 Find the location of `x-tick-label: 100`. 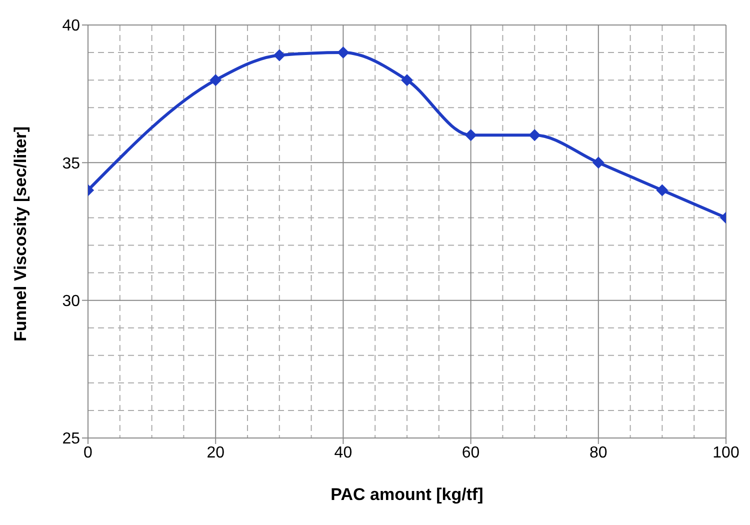

x-tick-label: 100 is located at coordinates (726, 453).